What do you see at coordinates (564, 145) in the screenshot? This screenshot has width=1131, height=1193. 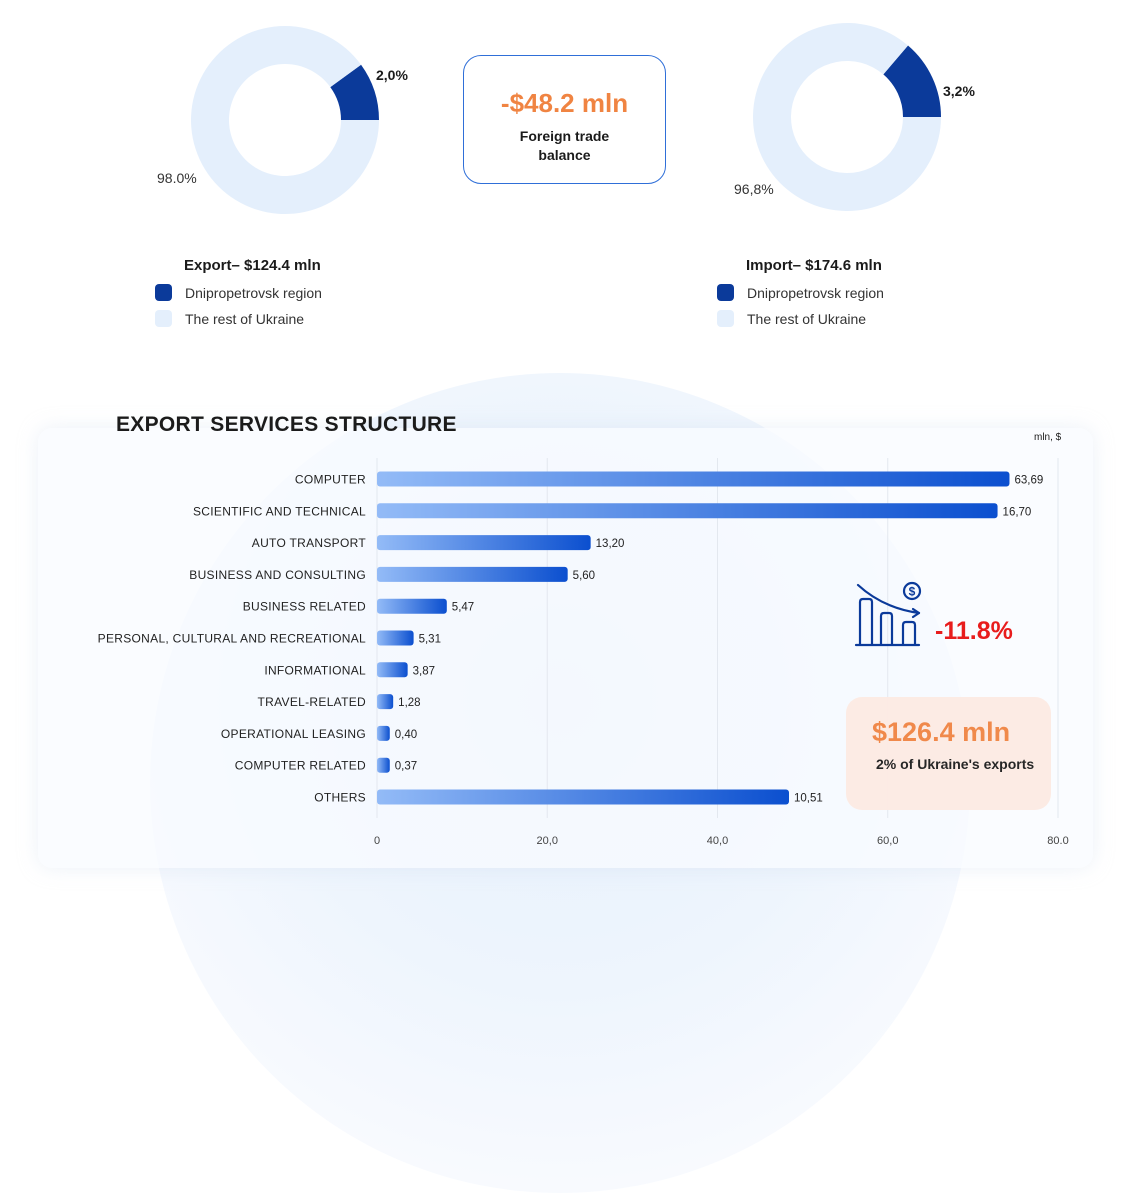 I see `trade-balance-label: Foreign trade balance` at bounding box center [564, 145].